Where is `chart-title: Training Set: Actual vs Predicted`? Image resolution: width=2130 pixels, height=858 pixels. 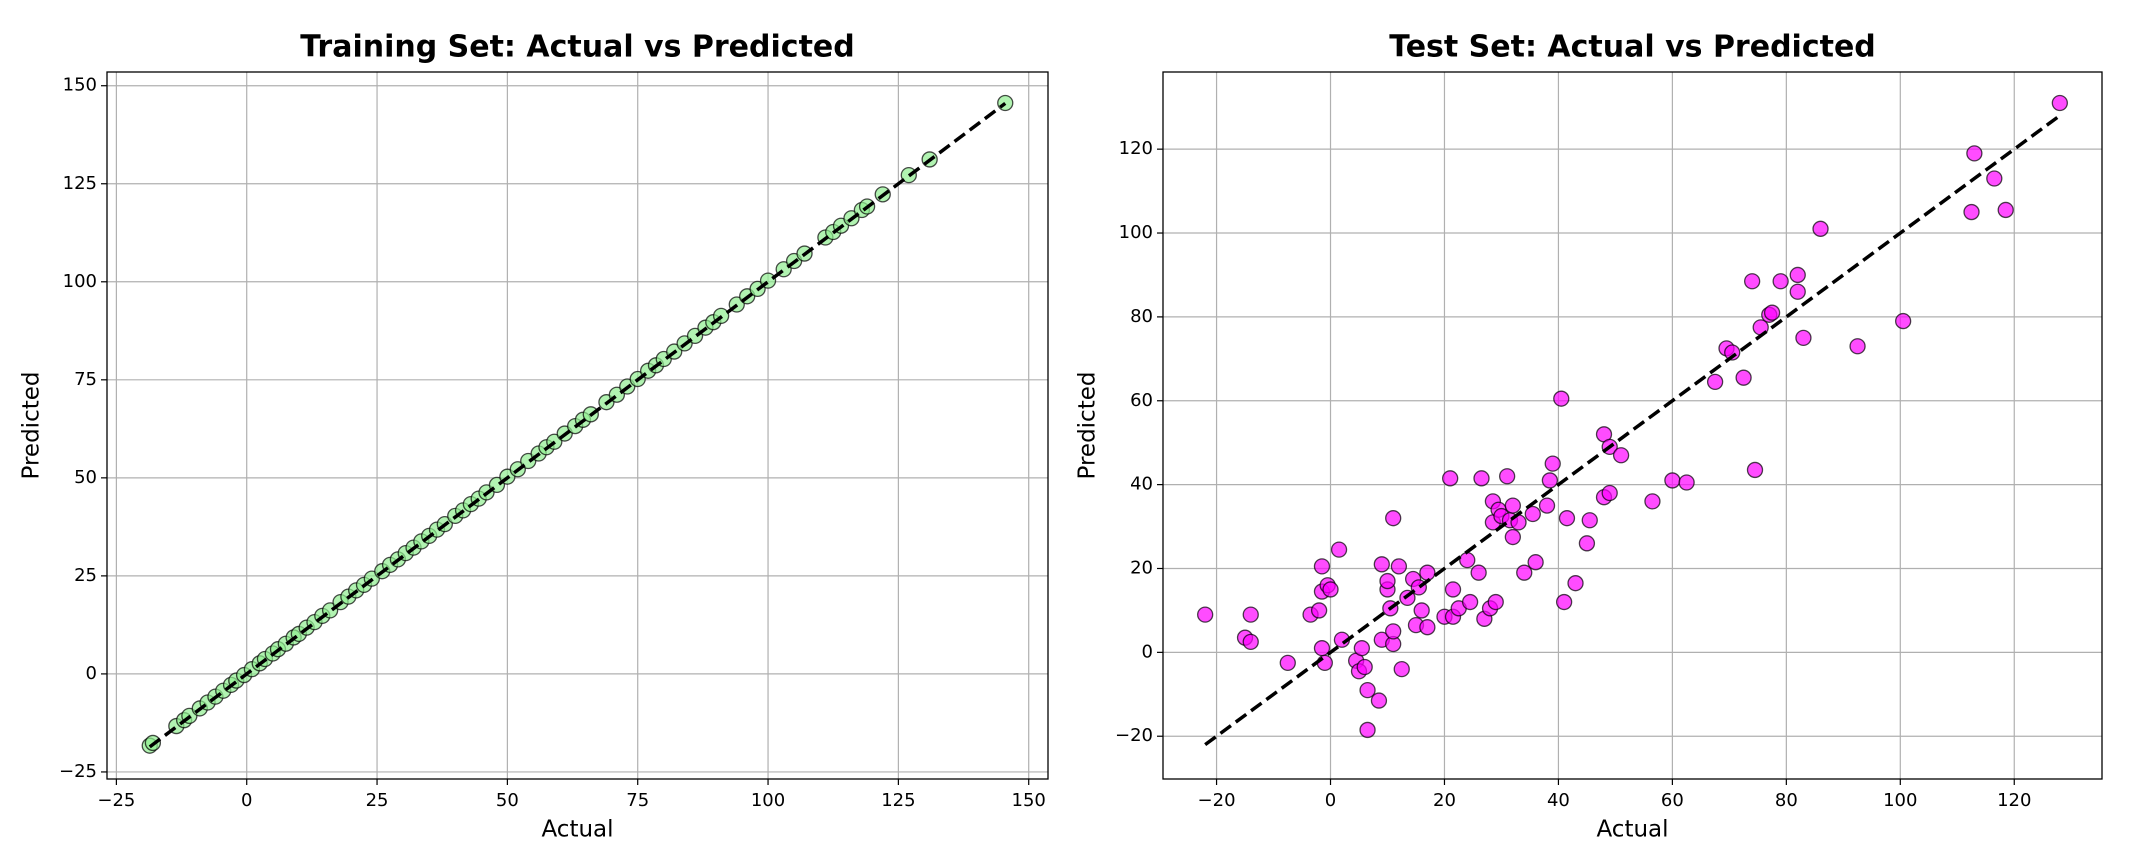
chart-title: Training Set: Actual vs Predicted is located at coordinates (577, 47).